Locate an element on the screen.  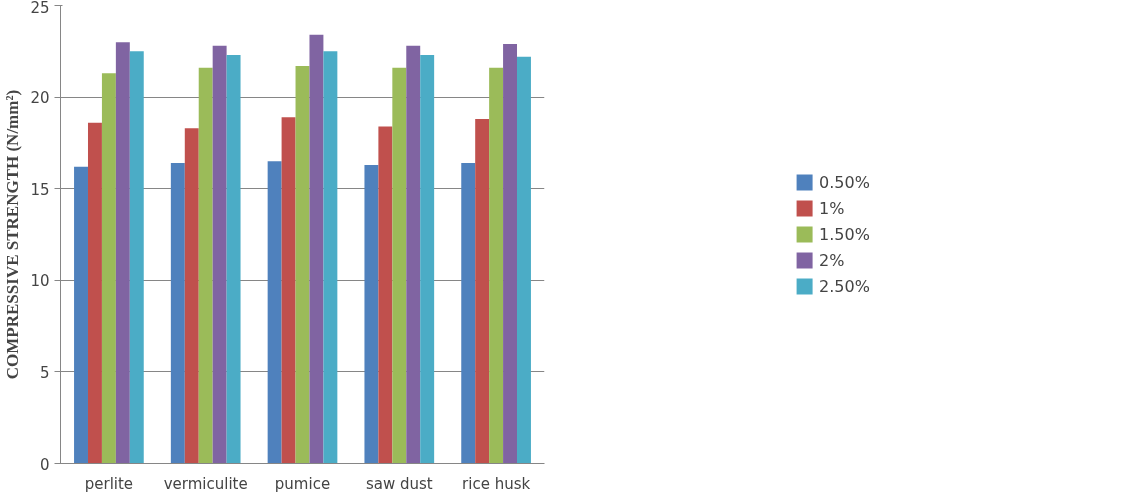
x-tick-label: rice husk is located at coordinates (496, 483).